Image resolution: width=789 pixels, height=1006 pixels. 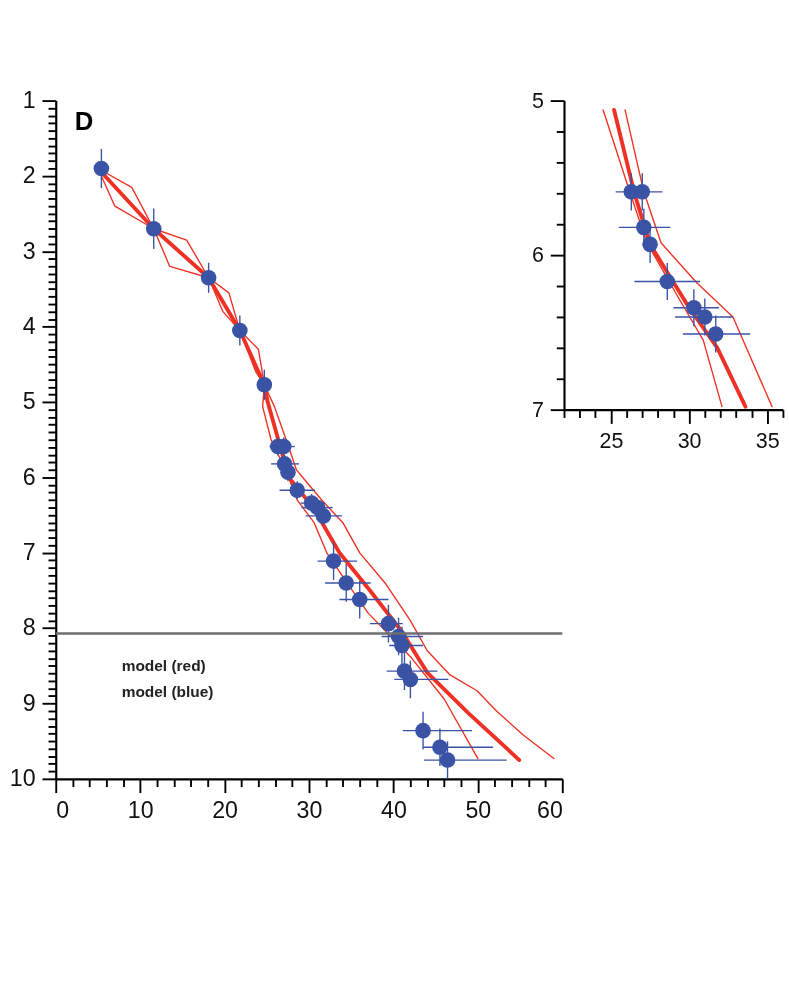 What do you see at coordinates (167, 692) in the screenshot?
I see `annotation: model (blue)` at bounding box center [167, 692].